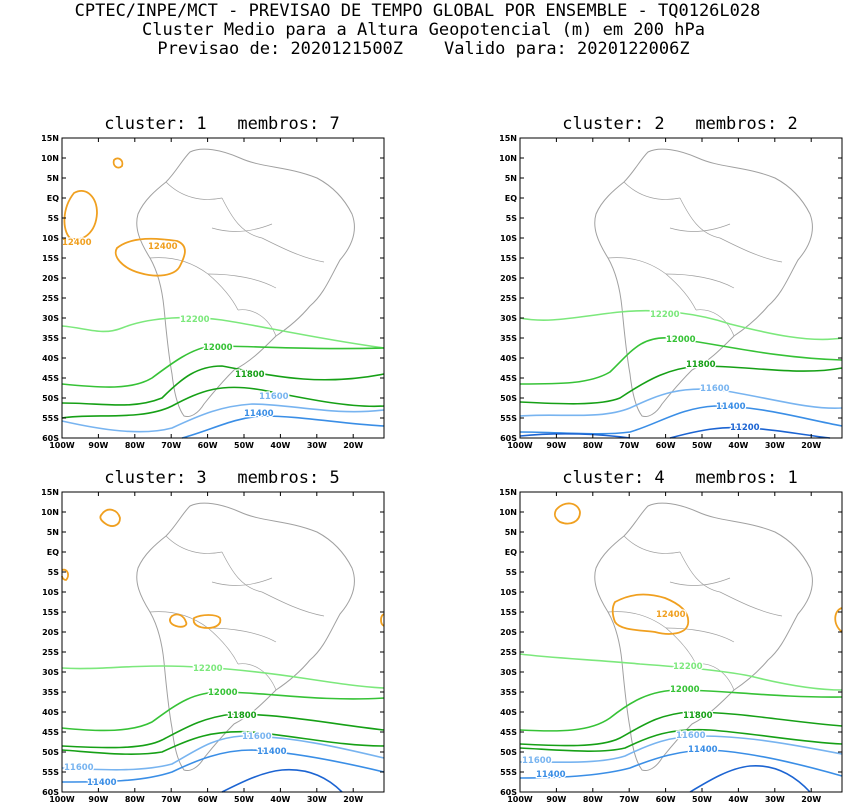  Describe the element at coordinates (53, 178) in the screenshot. I see `lat-tick-label: 5N` at that location.